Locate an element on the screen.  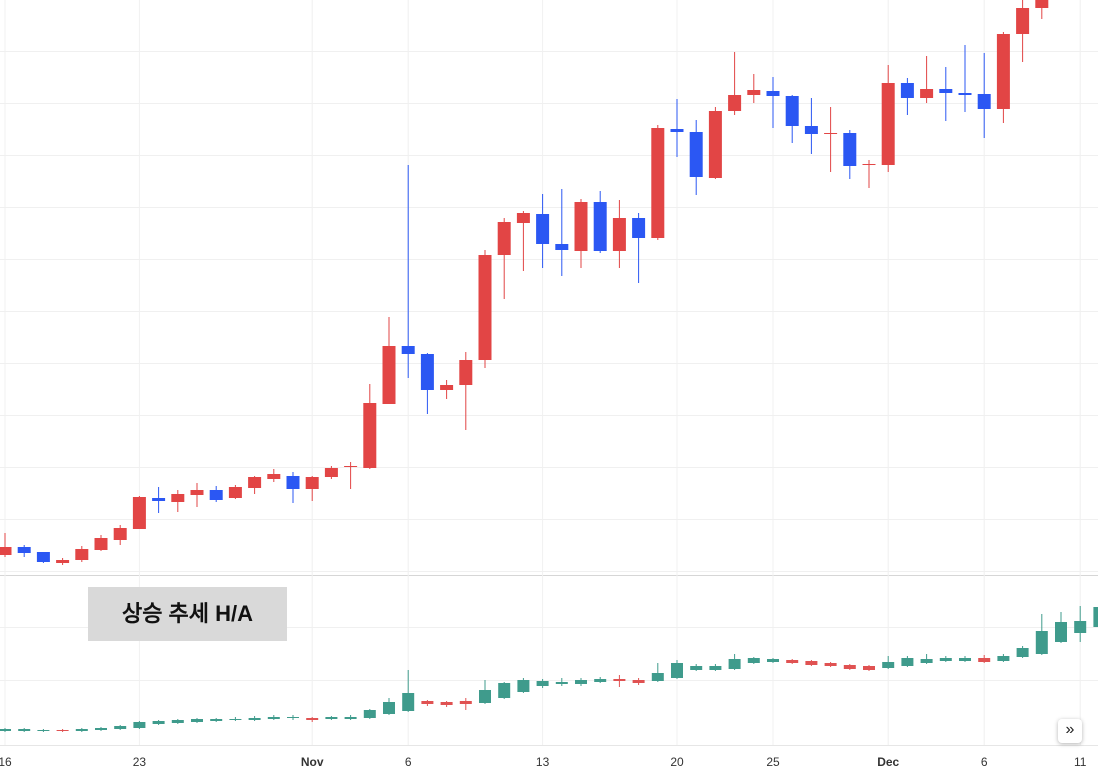
scroll-button: » is located at coordinates (1070, 731).